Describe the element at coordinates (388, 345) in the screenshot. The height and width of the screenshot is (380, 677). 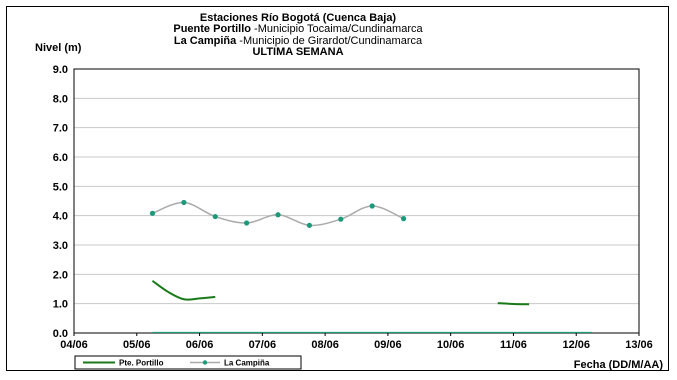
I see `x-tick-label: 09/06` at that location.